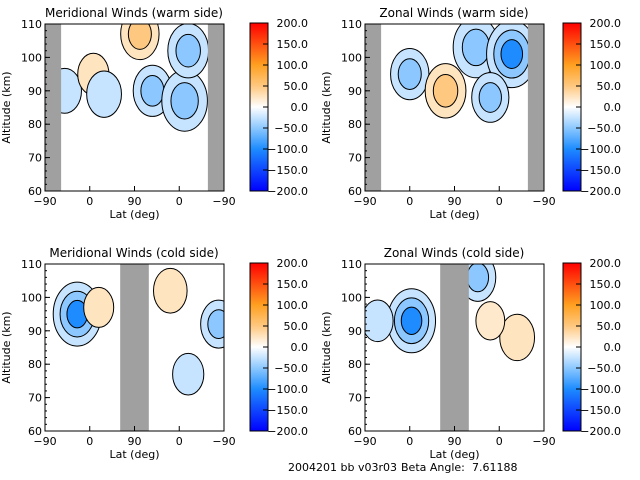 This screenshot has width=640, height=480. What do you see at coordinates (455, 201) in the screenshot?
I see `x-tick-label: 90` at bounding box center [455, 201].